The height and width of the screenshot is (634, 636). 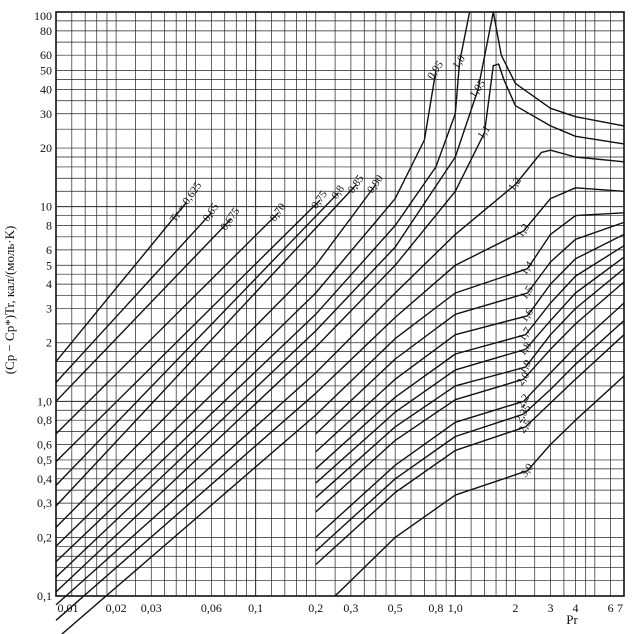 What do you see at coordinates (620, 608) in the screenshot?
I see `x-tick-label: 7` at bounding box center [620, 608].